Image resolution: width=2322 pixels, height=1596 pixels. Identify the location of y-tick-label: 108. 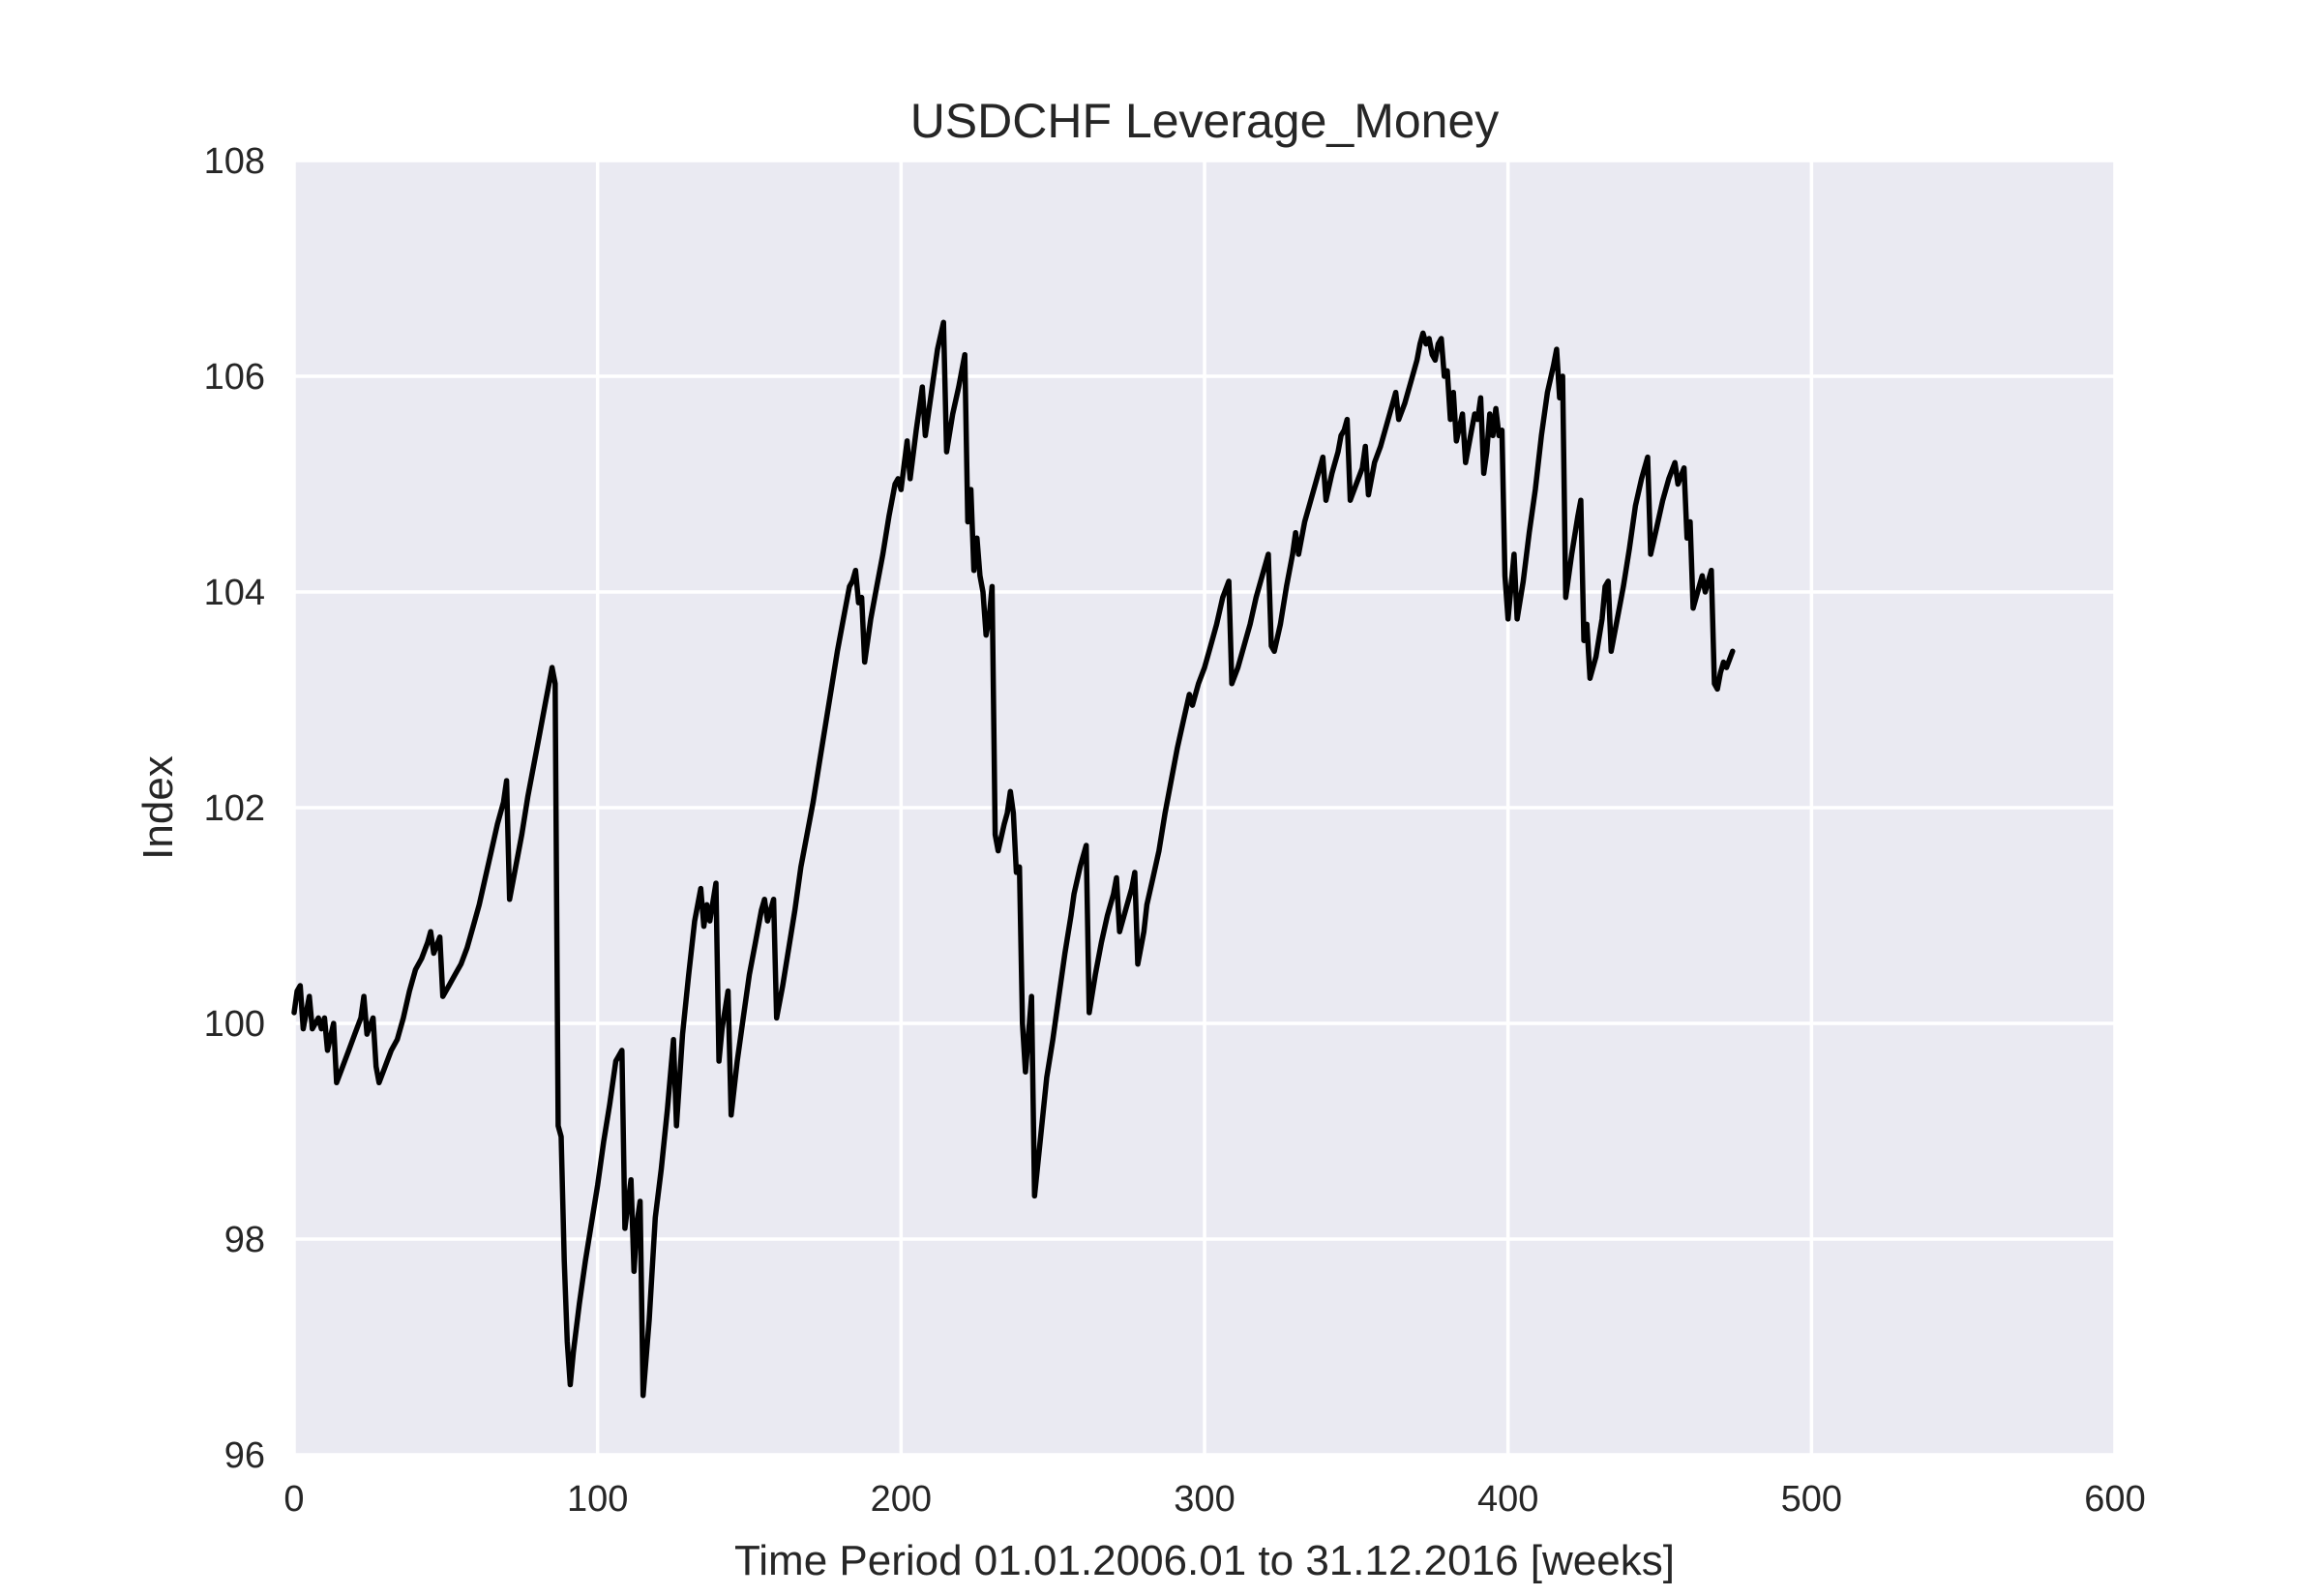
(234, 161).